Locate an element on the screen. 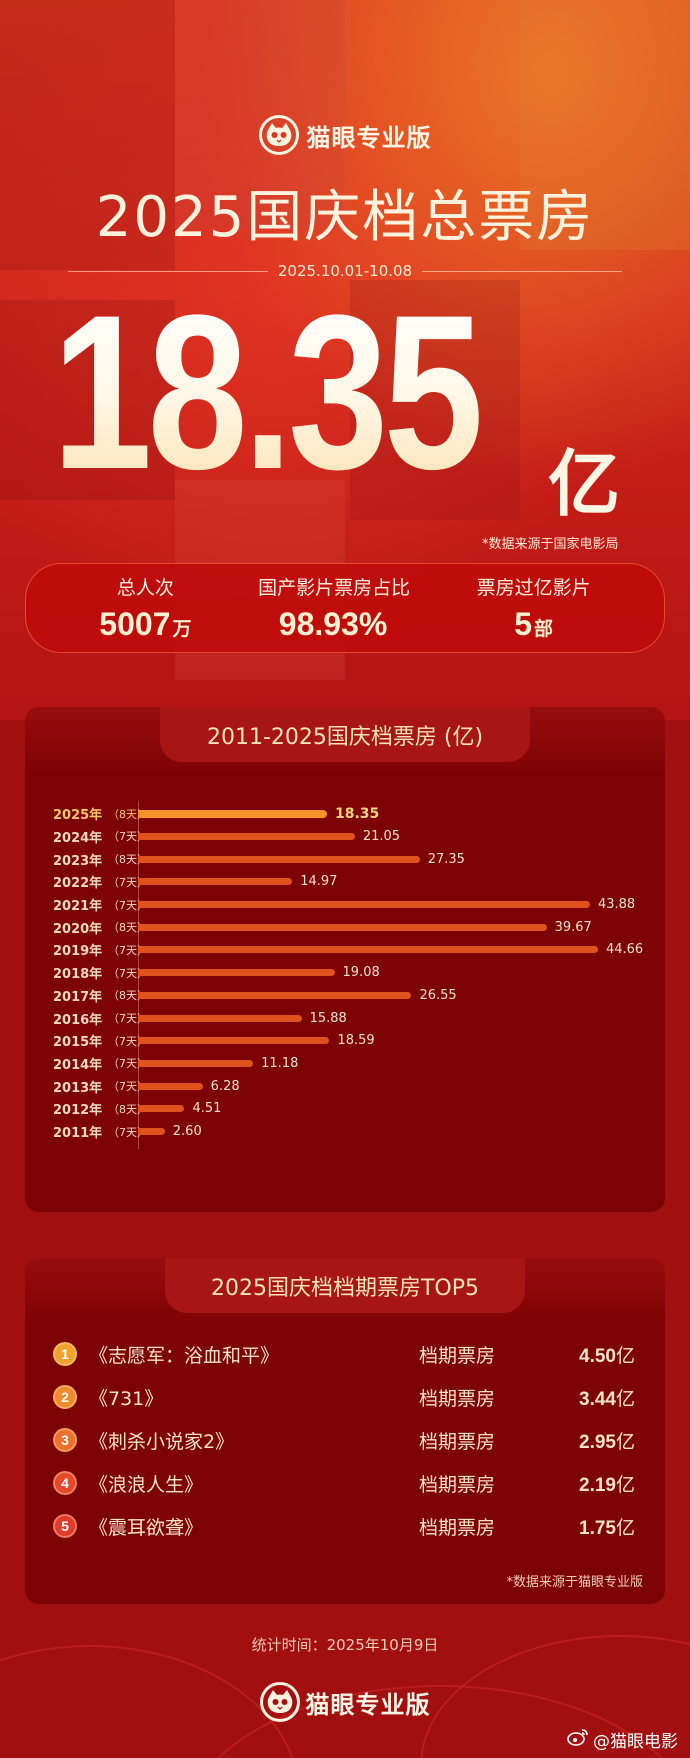  bar-row: 2018年 （7天） 19.08 is located at coordinates (345, 973).